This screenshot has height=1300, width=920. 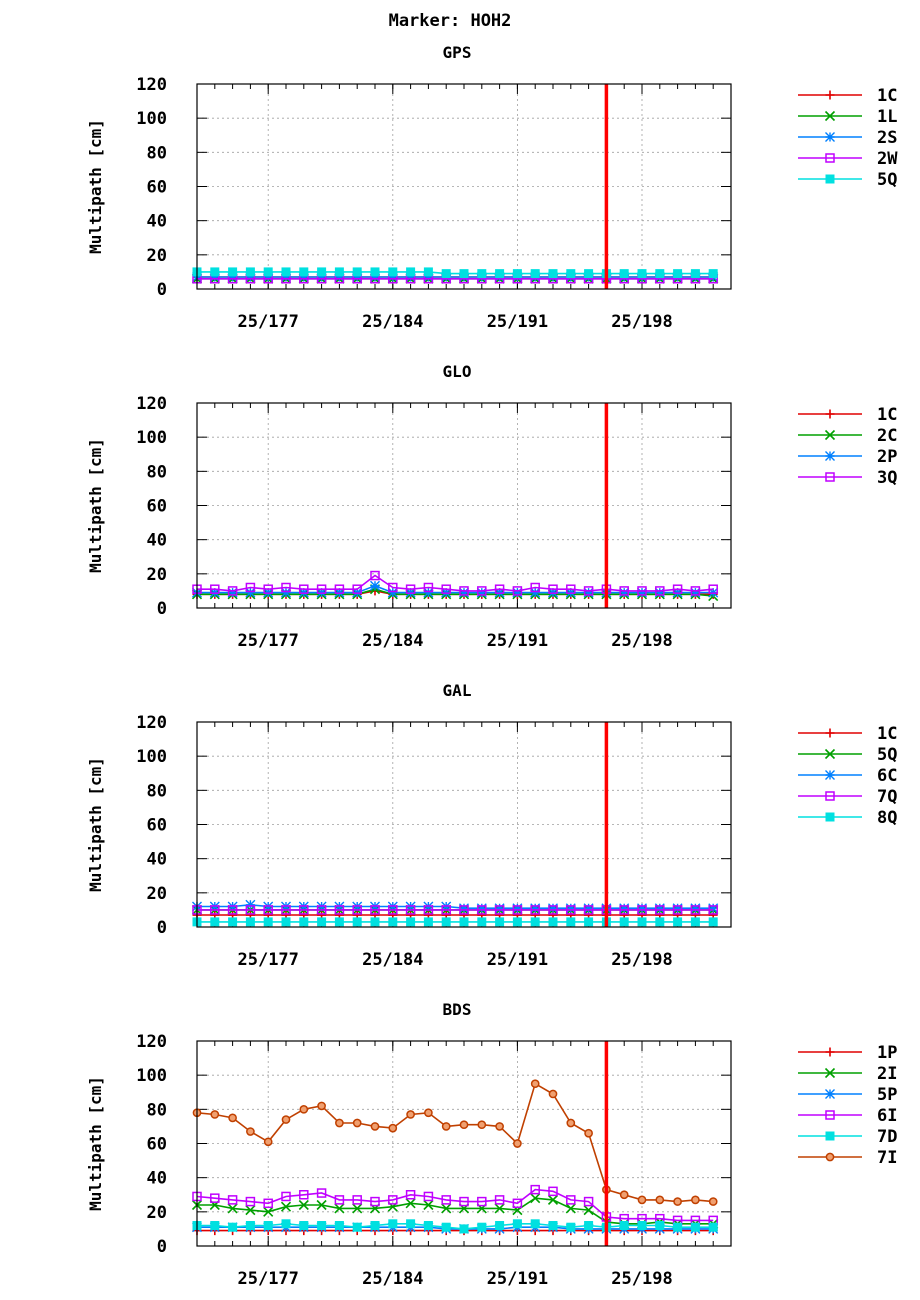 I want to click on legend-label: 6C, so click(x=887, y=776).